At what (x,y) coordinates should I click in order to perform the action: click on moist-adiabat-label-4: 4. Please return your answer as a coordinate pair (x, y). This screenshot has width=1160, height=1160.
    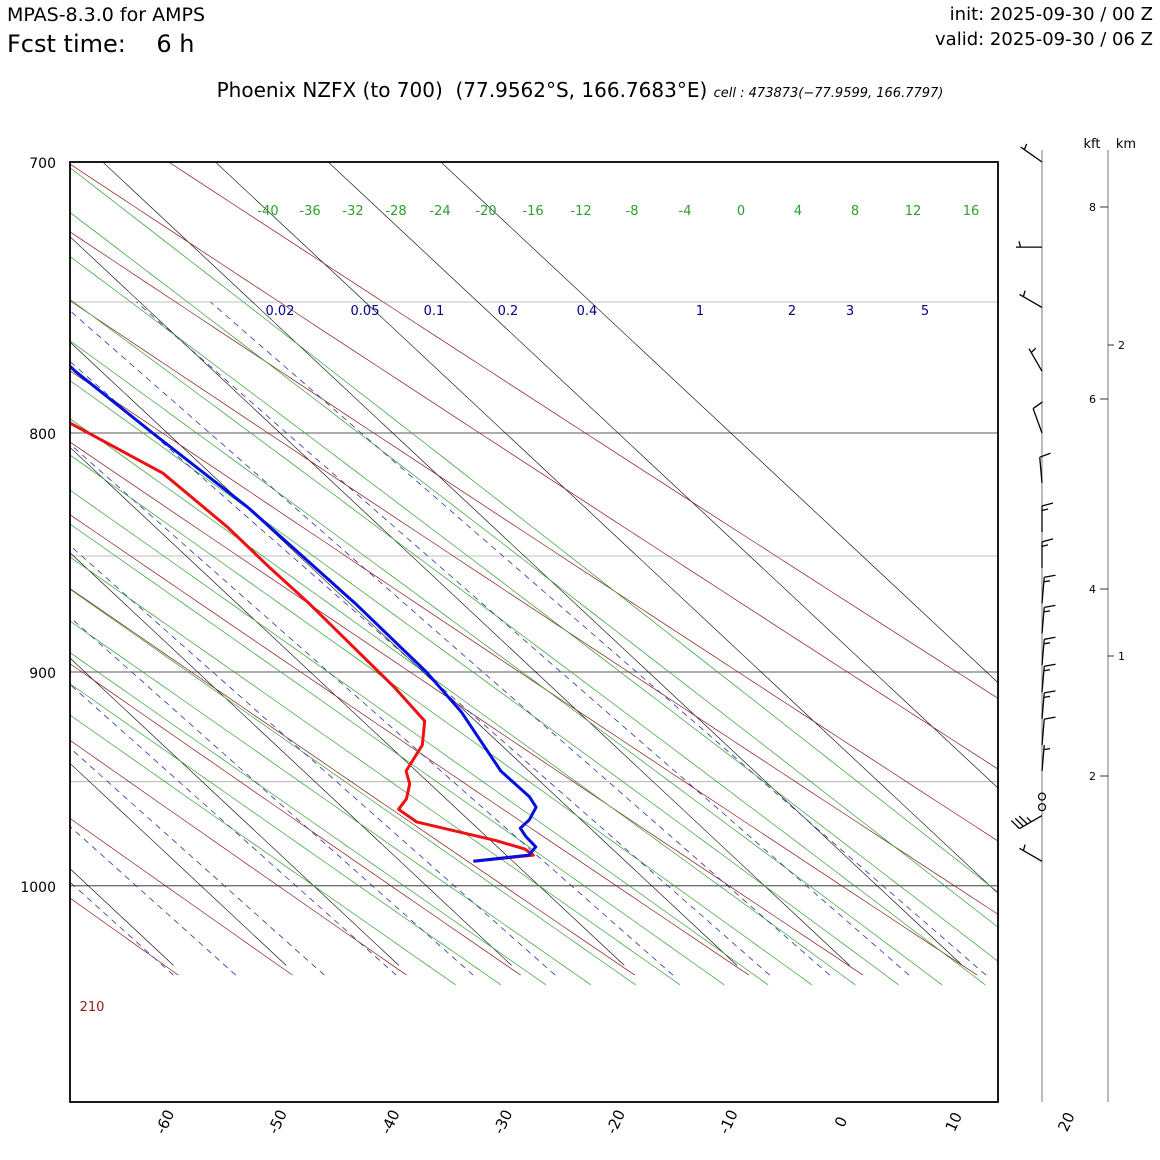
    Looking at the image, I should click on (798, 211).